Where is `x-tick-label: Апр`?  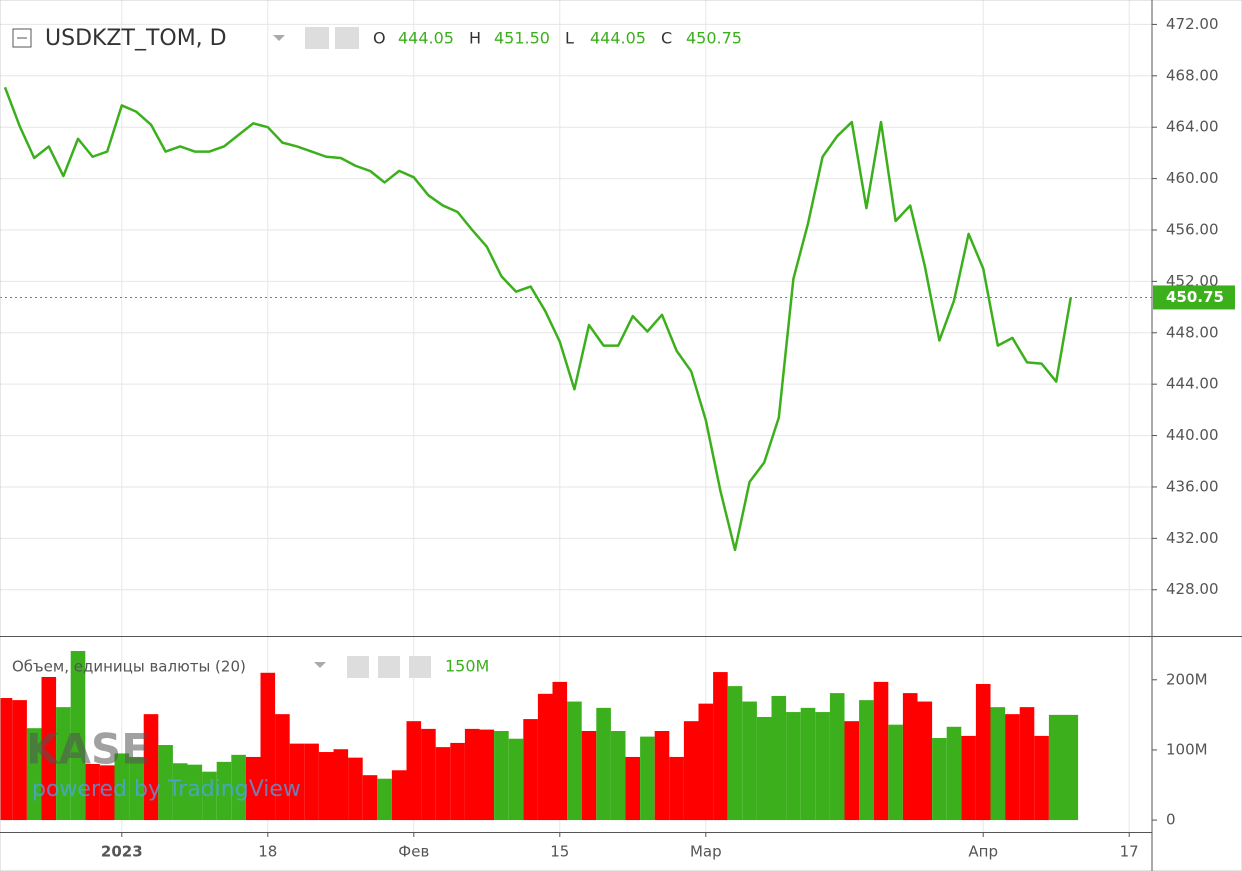 x-tick-label: Апр is located at coordinates (983, 852).